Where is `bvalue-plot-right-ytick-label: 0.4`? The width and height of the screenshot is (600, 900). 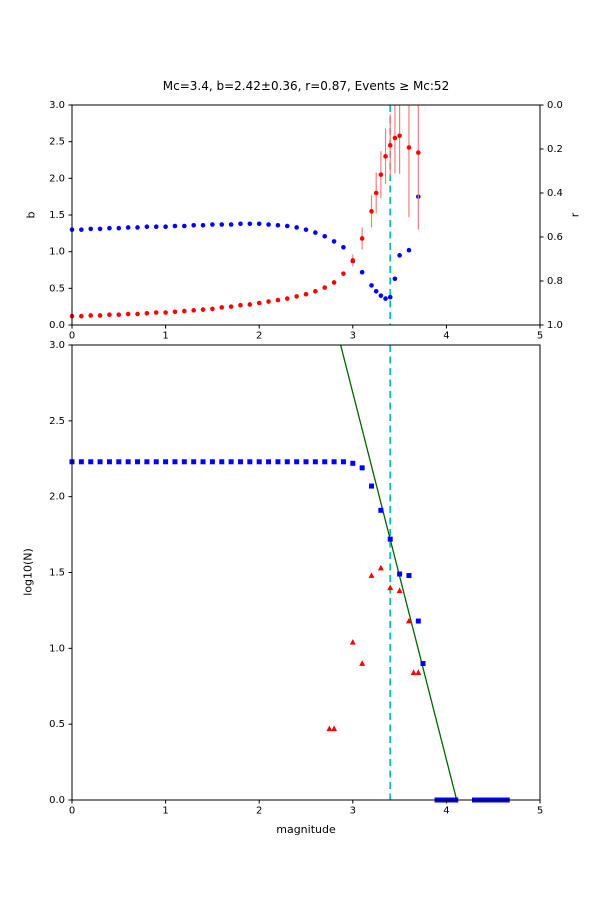 bvalue-plot-right-ytick-label: 0.4 is located at coordinates (555, 193).